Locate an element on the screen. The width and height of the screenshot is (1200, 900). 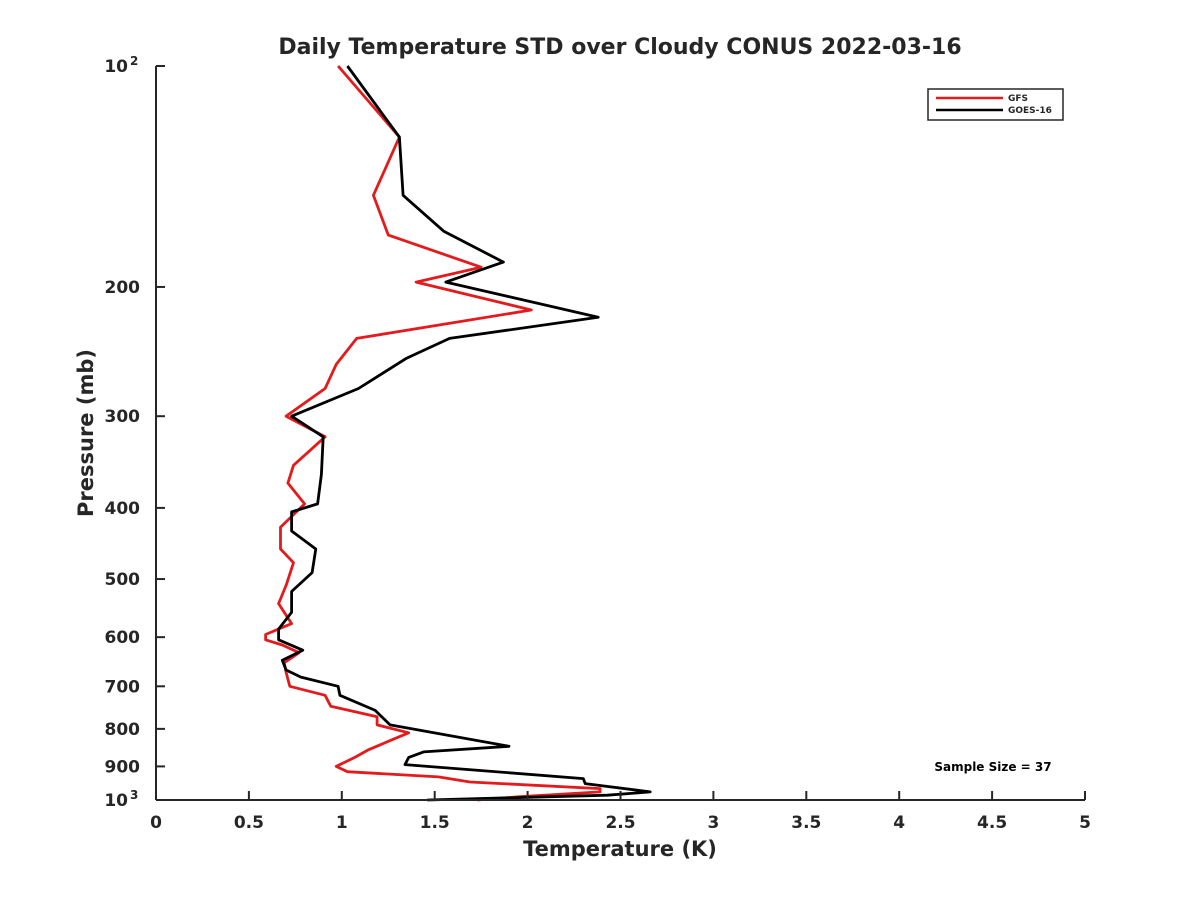
x-tick-label: 3 is located at coordinates (713, 823).